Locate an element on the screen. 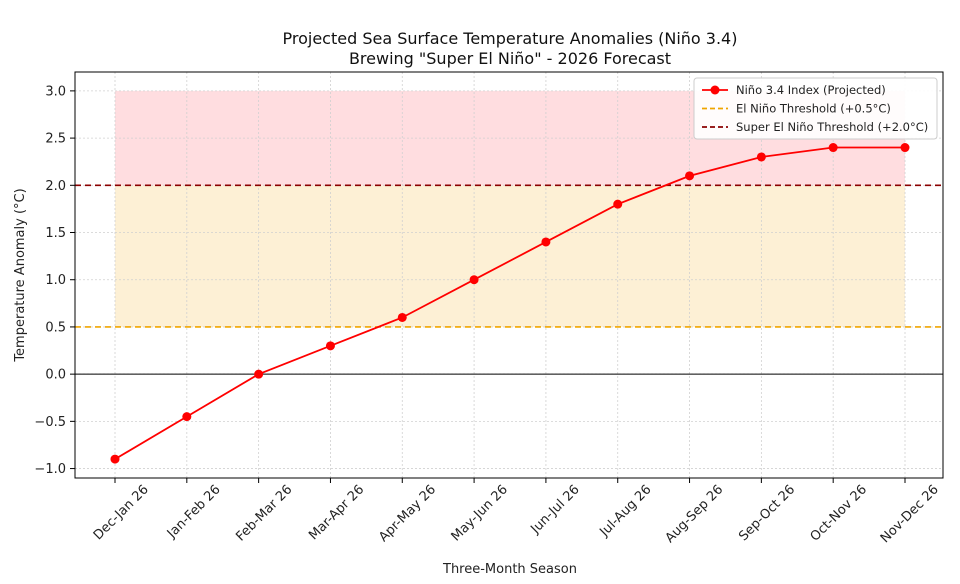  x-tick-label-8: Aug-Sep 26 is located at coordinates (695, 514).